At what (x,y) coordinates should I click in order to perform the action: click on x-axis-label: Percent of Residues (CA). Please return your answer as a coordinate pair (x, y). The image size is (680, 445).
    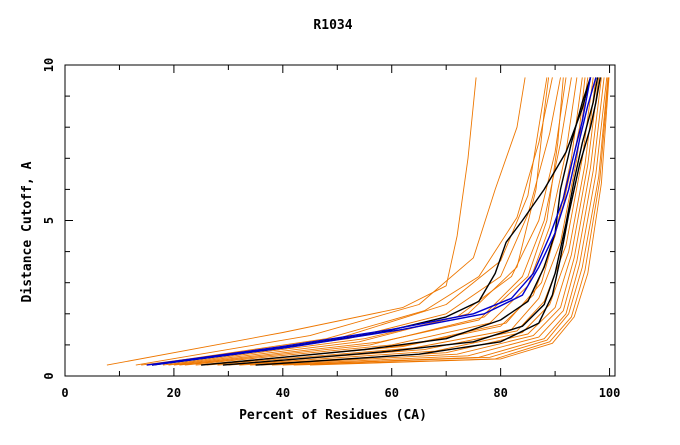
    Looking at the image, I should click on (333, 415).